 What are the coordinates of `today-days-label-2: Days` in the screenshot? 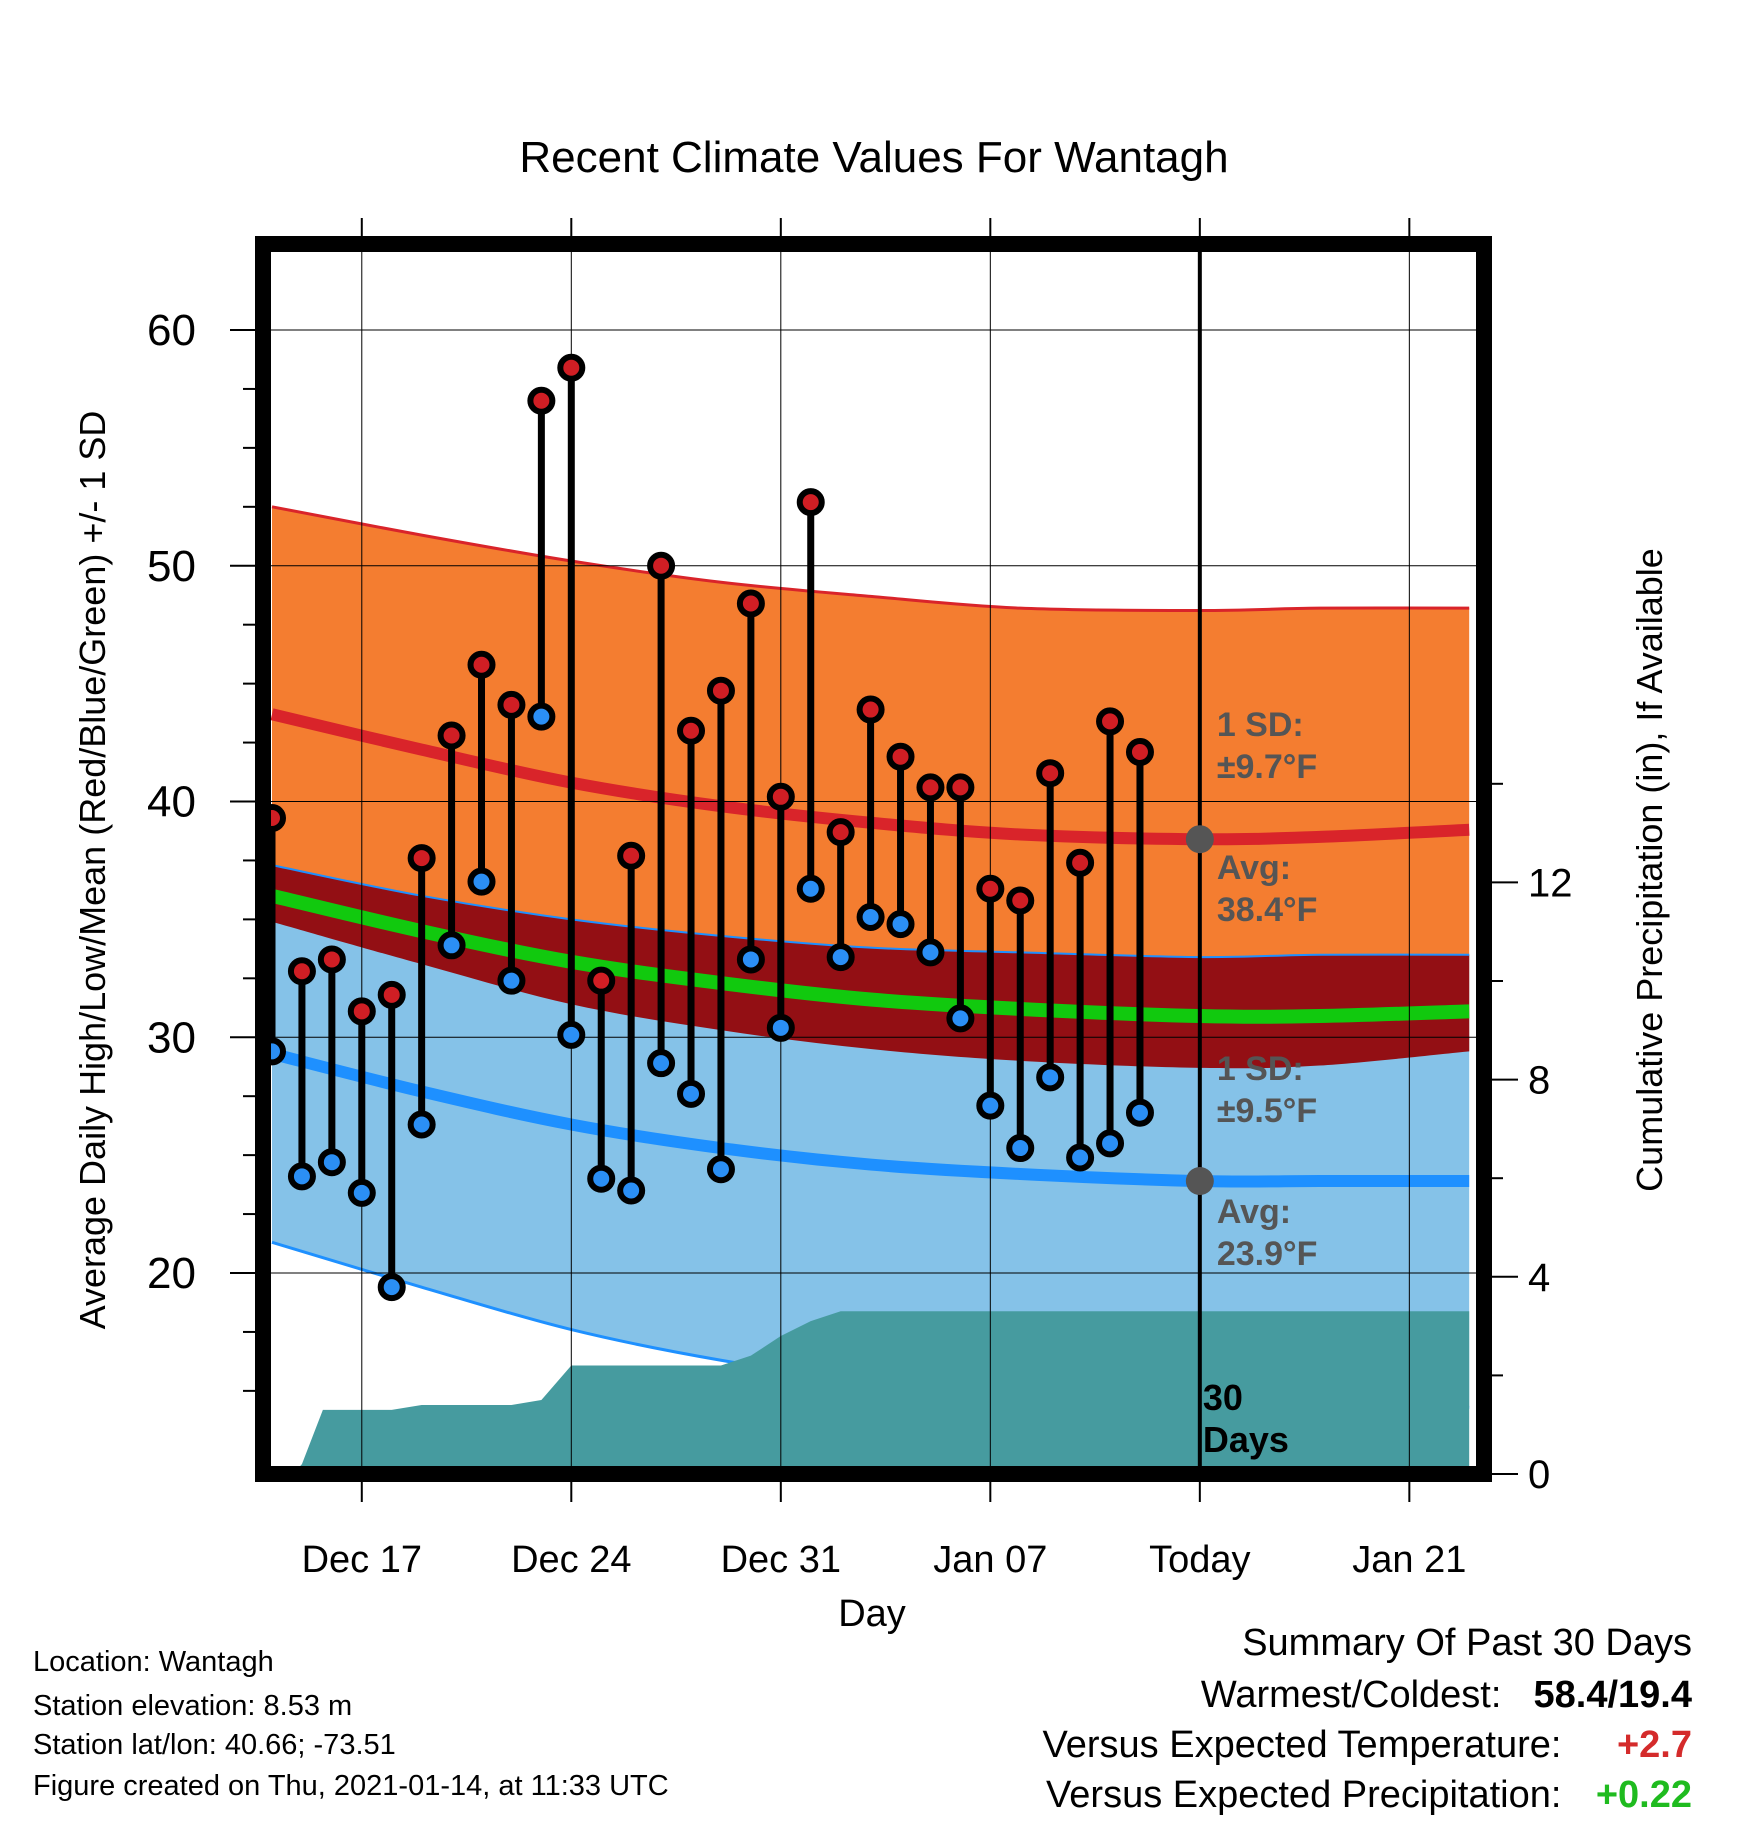 It's located at (1246, 1439).